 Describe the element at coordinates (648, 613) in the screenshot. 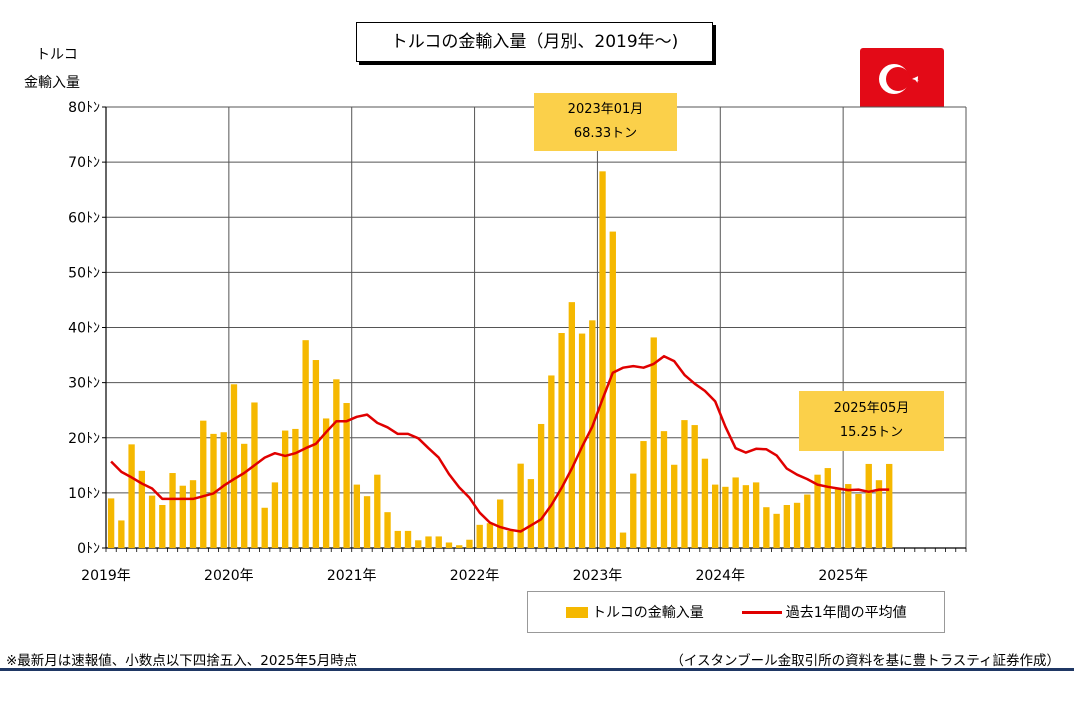

I see `legend-bar-label: トルコの金輸入量` at that location.